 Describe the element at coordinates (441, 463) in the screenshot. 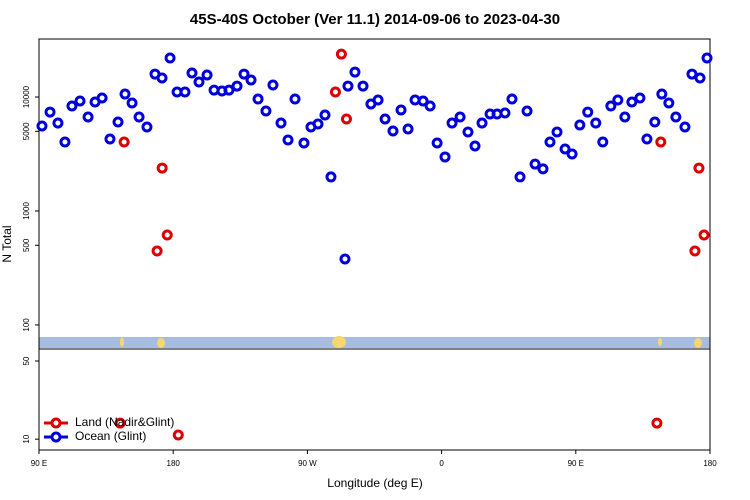

I see `x-tick-label: 0` at that location.